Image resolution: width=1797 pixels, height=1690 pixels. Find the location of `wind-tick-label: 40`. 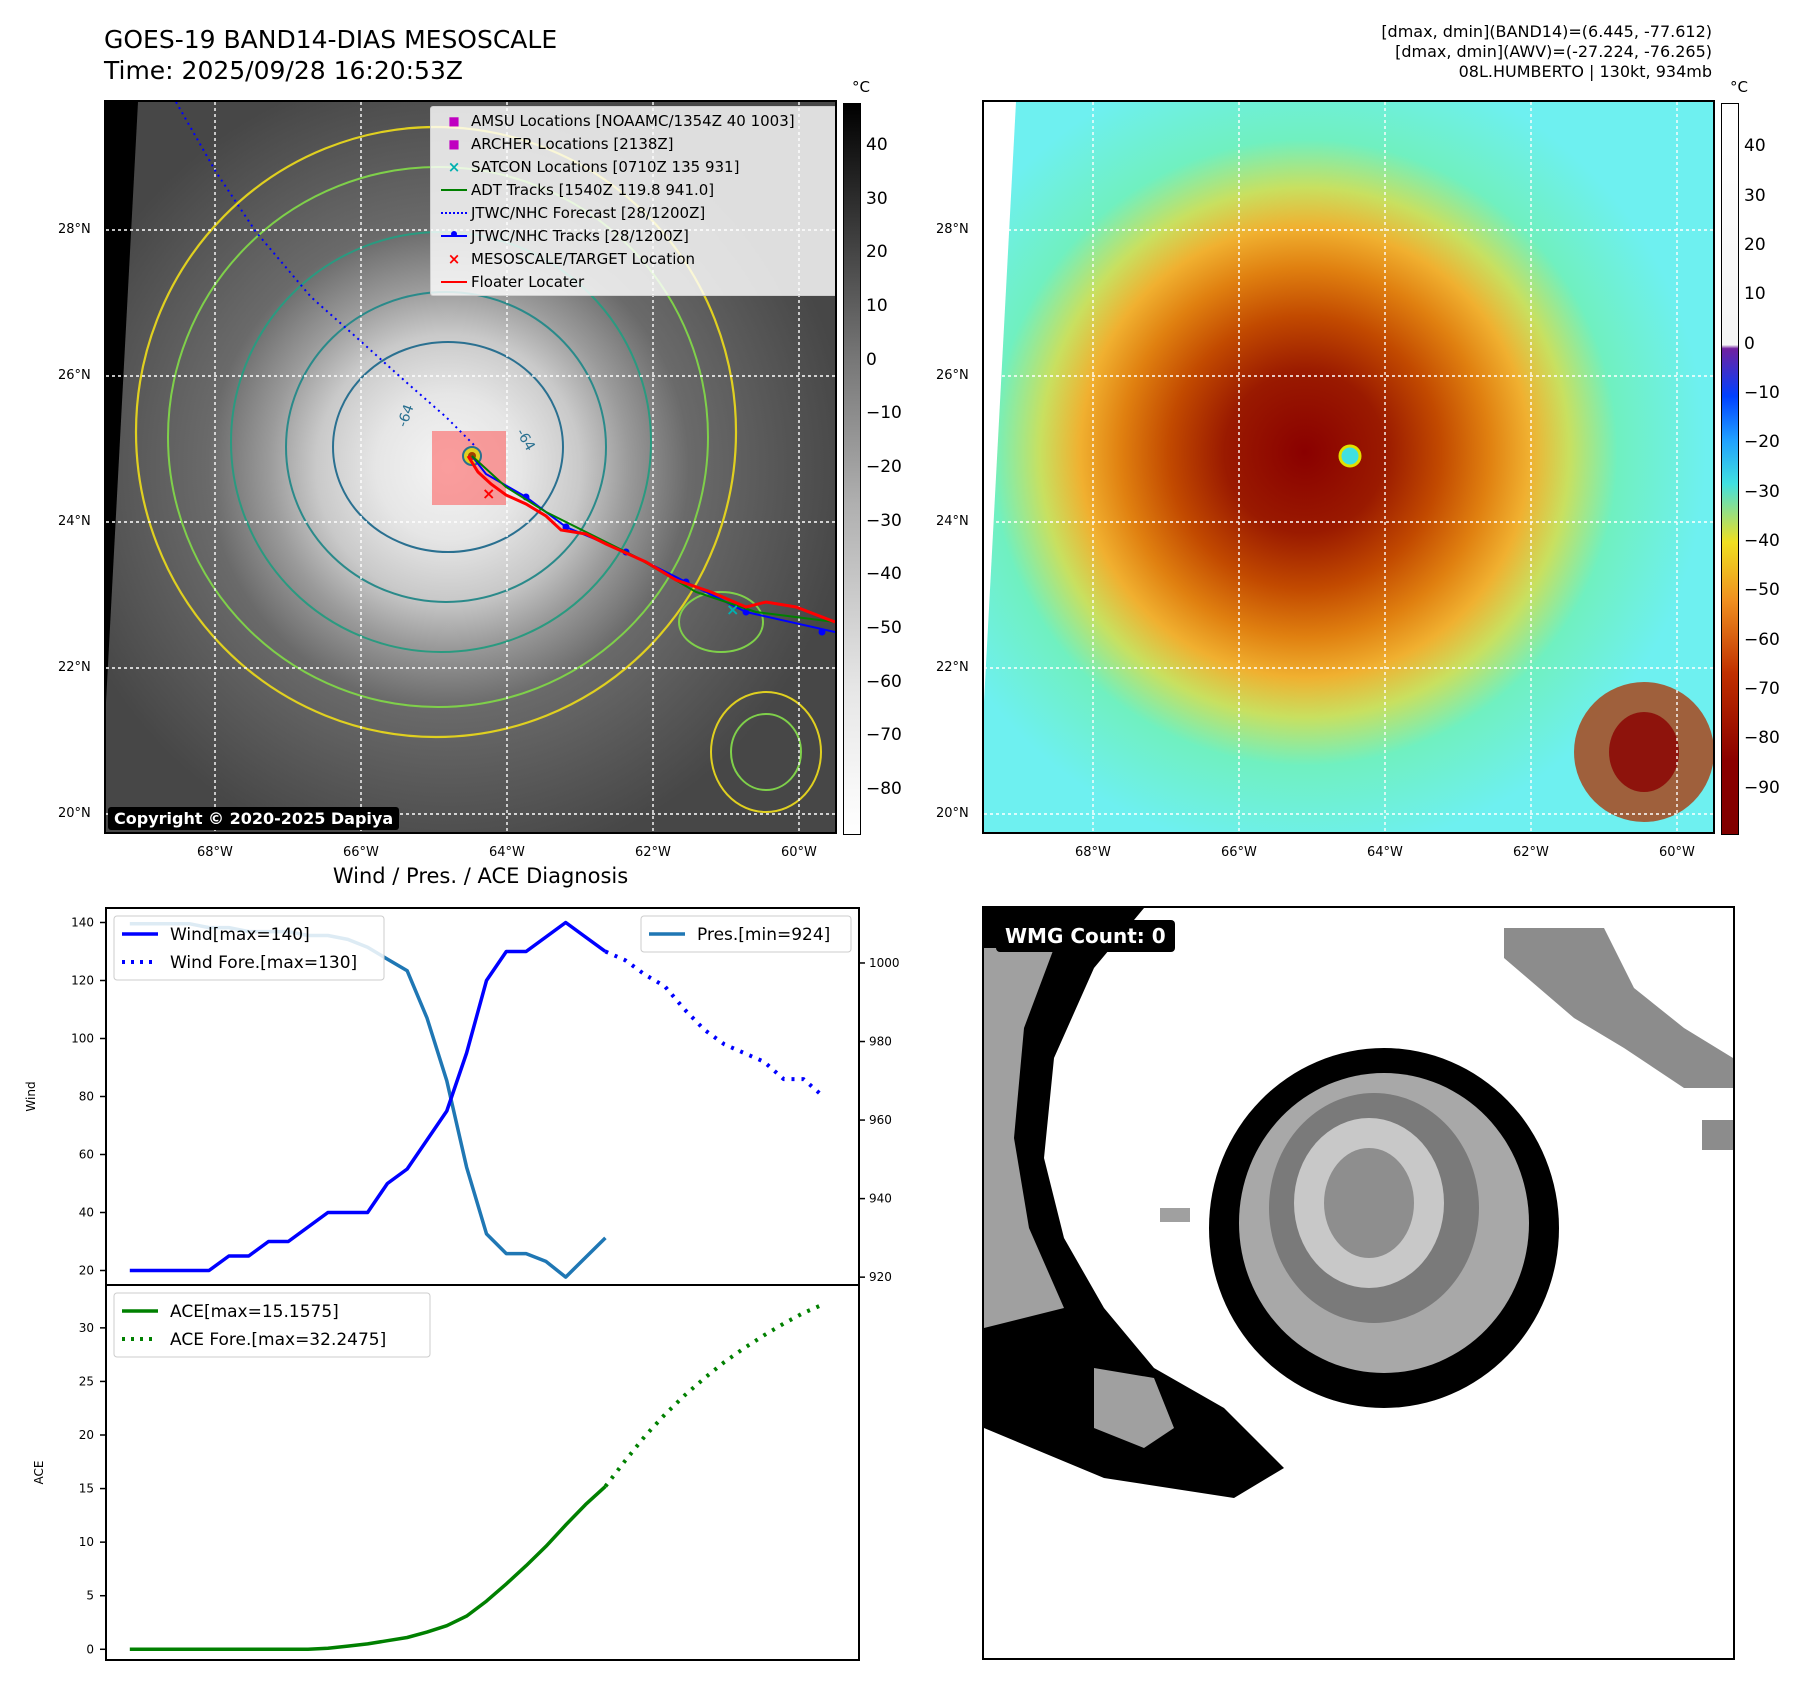

wind-tick-label: 40 is located at coordinates (86, 1213).